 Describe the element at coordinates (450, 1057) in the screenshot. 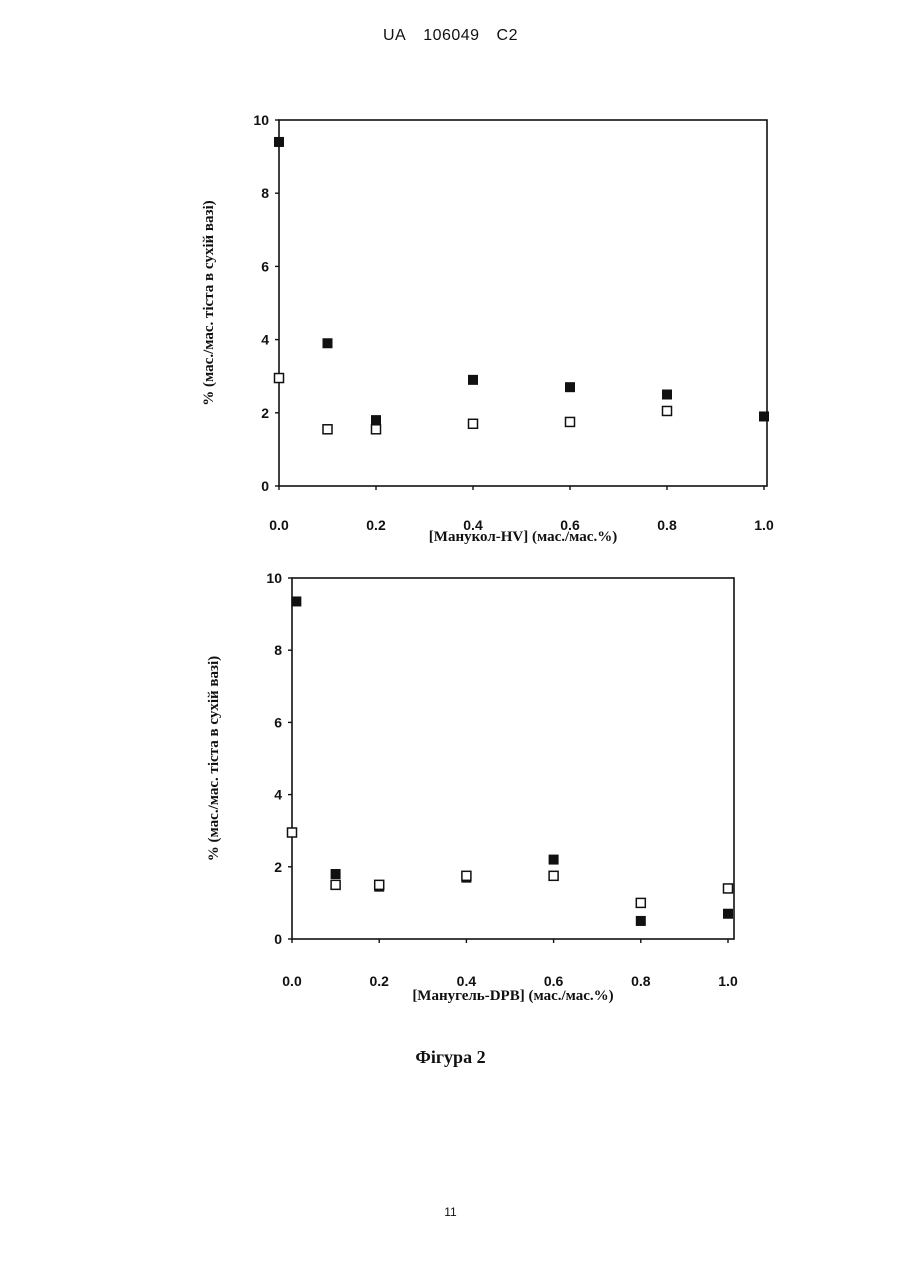

I see `figure-caption: Фігура 2` at that location.